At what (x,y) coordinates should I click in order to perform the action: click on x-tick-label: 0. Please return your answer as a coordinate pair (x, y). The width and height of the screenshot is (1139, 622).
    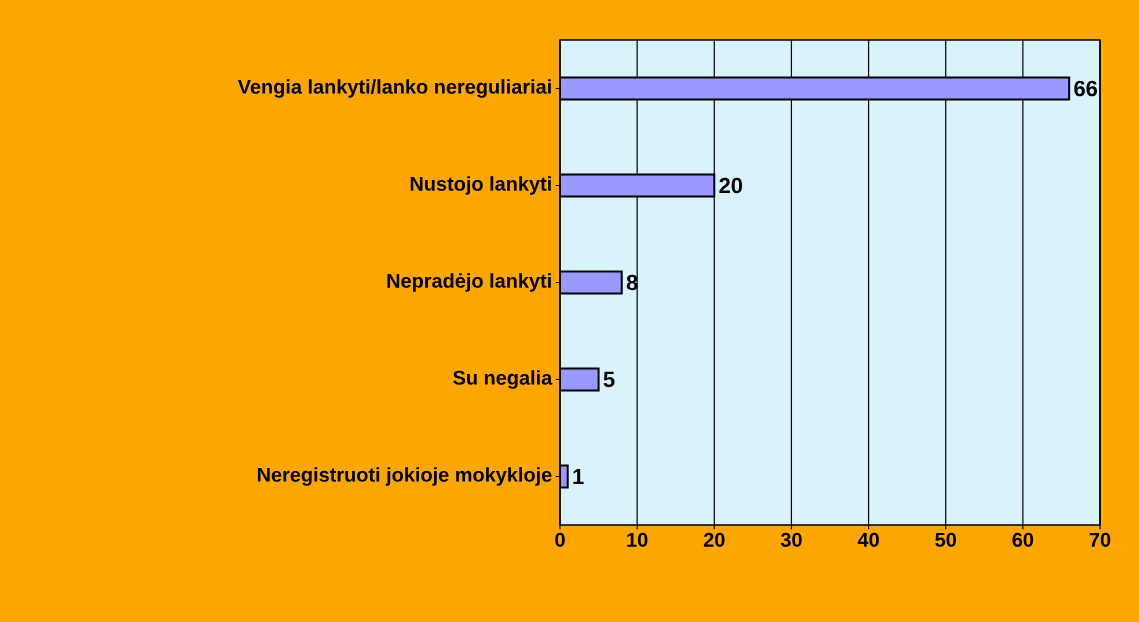
    Looking at the image, I should click on (560, 539).